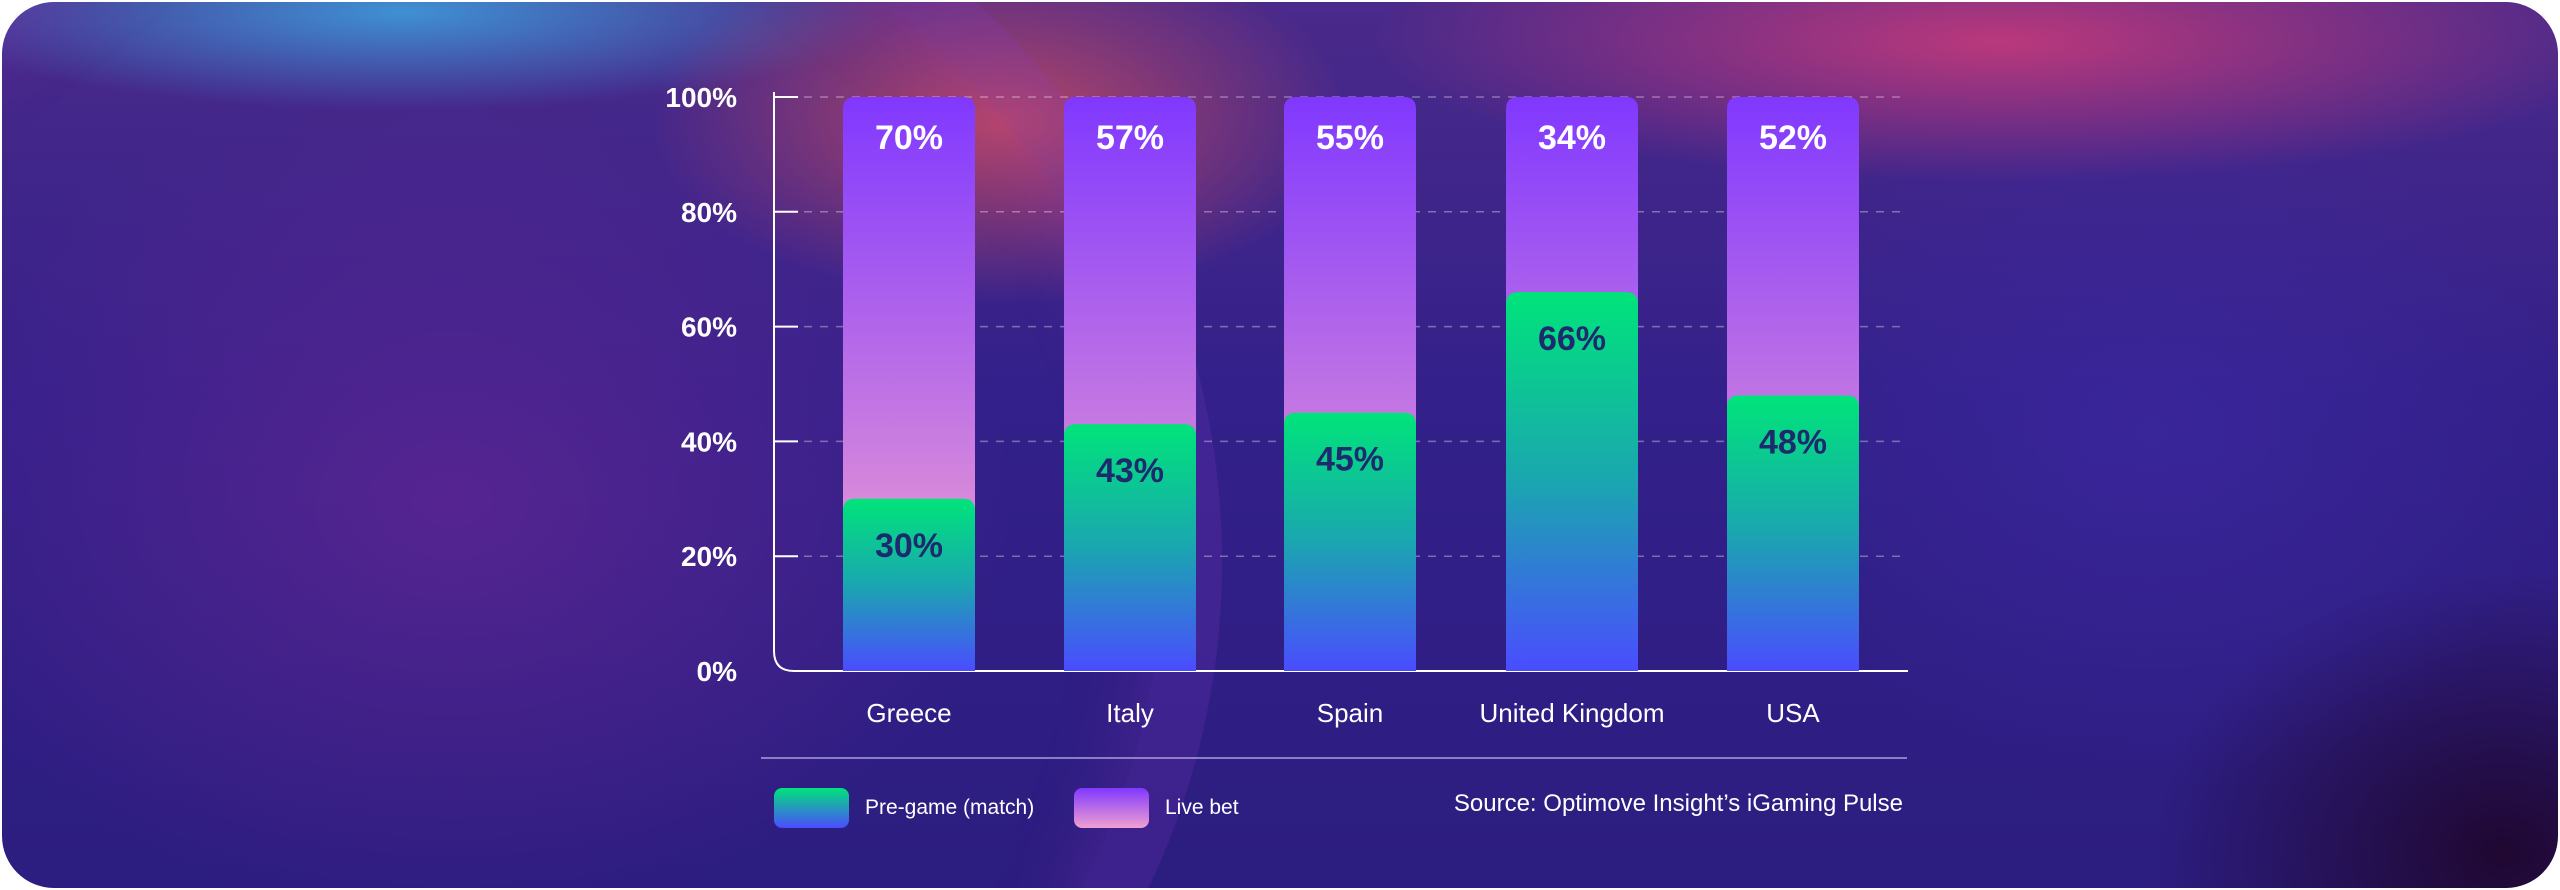 This screenshot has height=890, width=2560. What do you see at coordinates (709, 327) in the screenshot?
I see `y-tick-label: 60%` at bounding box center [709, 327].